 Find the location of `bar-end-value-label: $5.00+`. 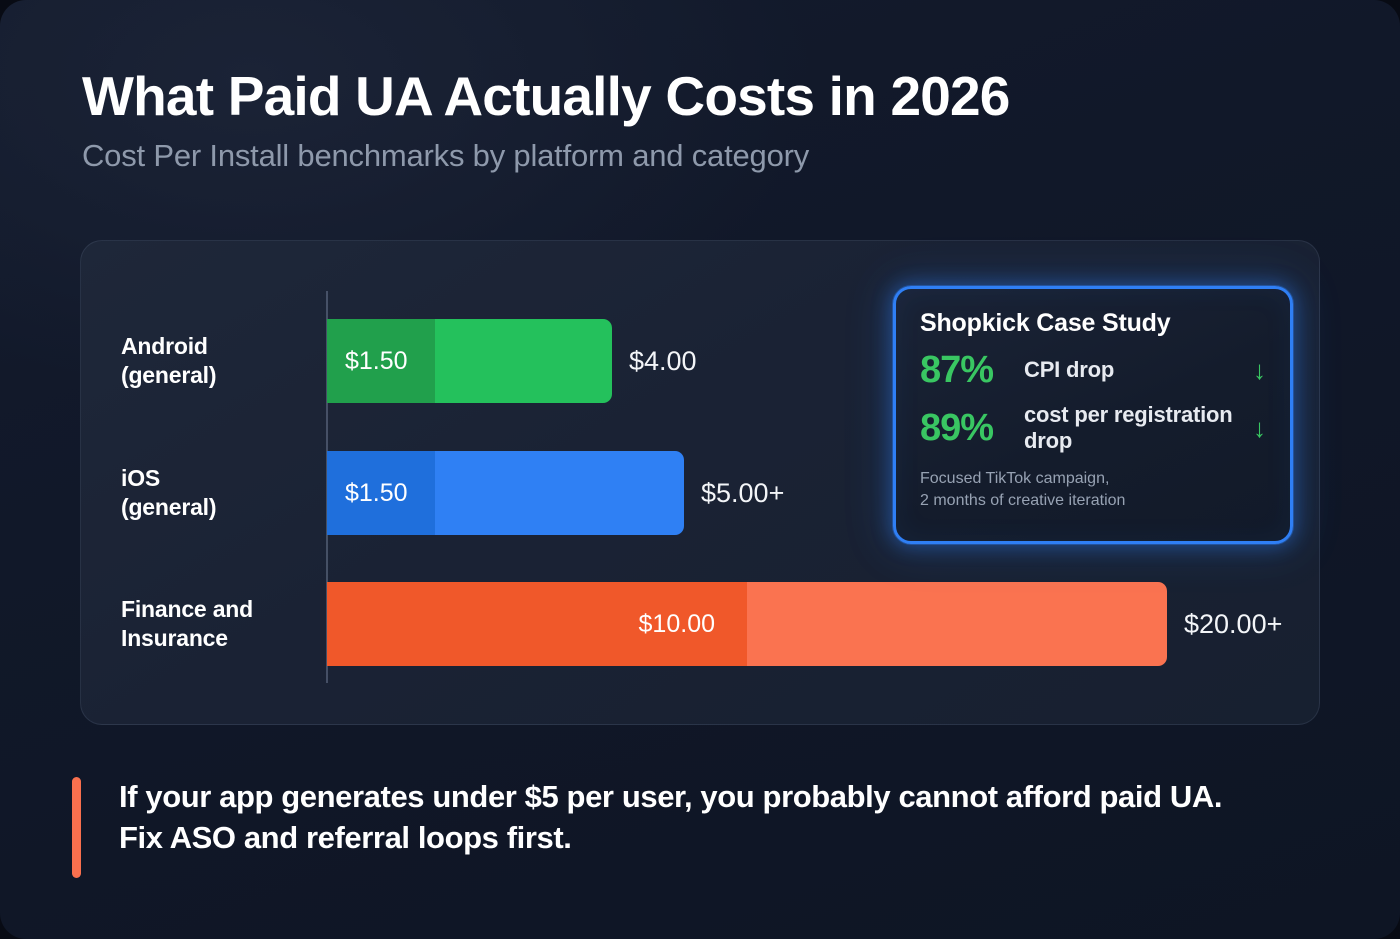

bar-end-value-label: $5.00+ is located at coordinates (743, 492).